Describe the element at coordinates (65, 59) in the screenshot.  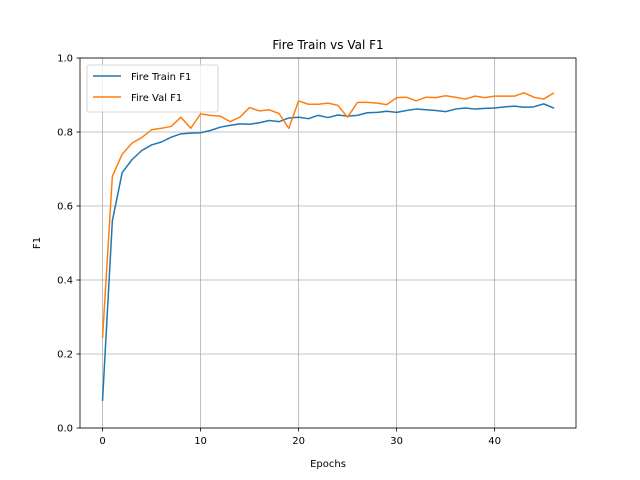
I see `y-tick-label: 1.0` at that location.